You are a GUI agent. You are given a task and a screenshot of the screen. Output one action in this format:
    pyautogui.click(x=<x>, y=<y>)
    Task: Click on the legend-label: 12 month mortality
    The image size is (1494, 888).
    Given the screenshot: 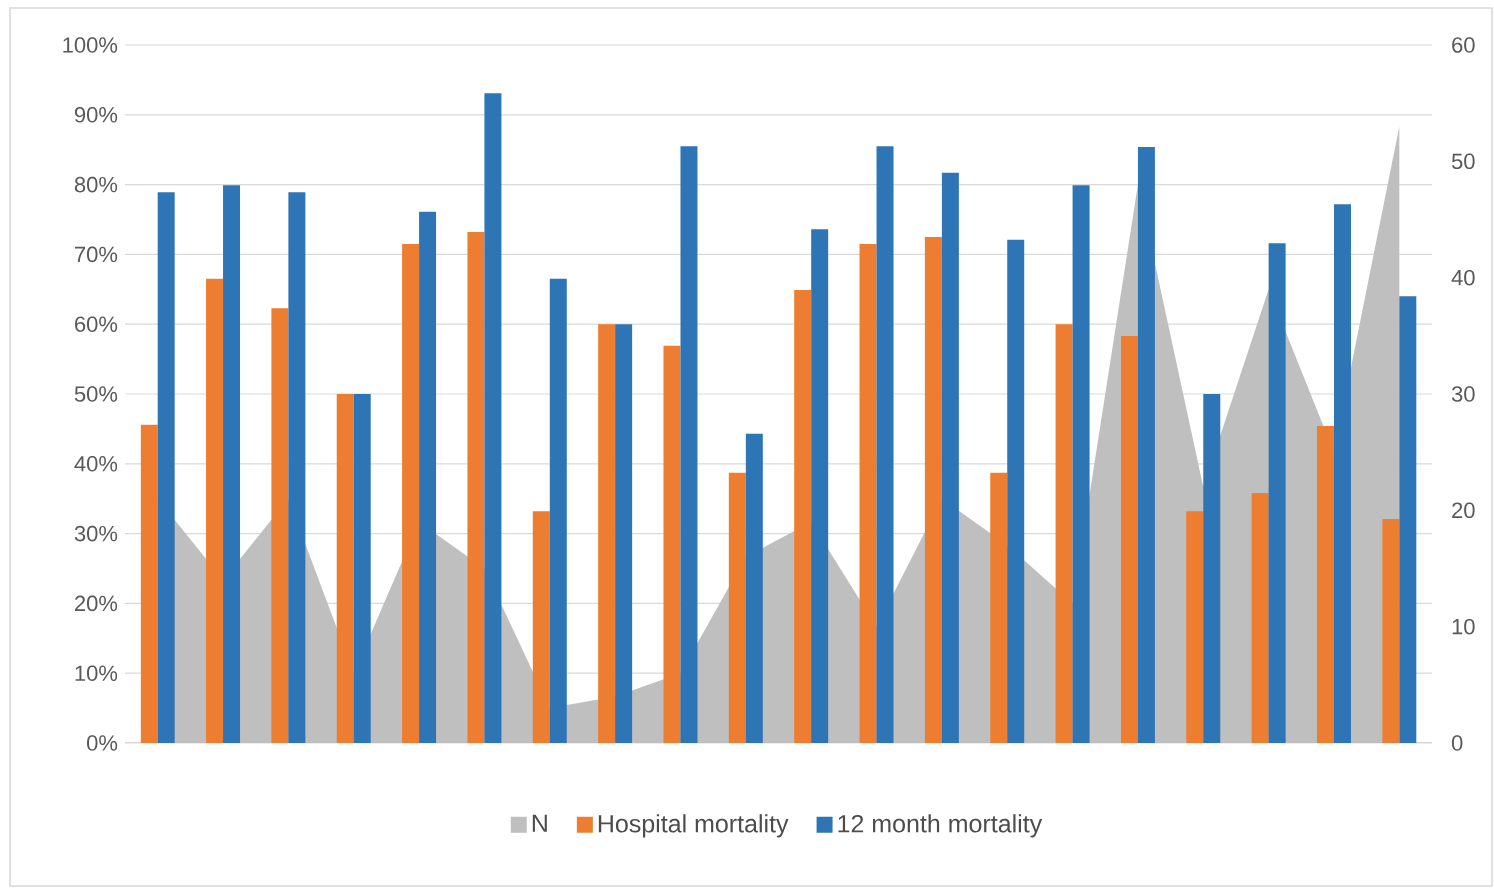 What is the action you would take?
    pyautogui.click(x=940, y=826)
    